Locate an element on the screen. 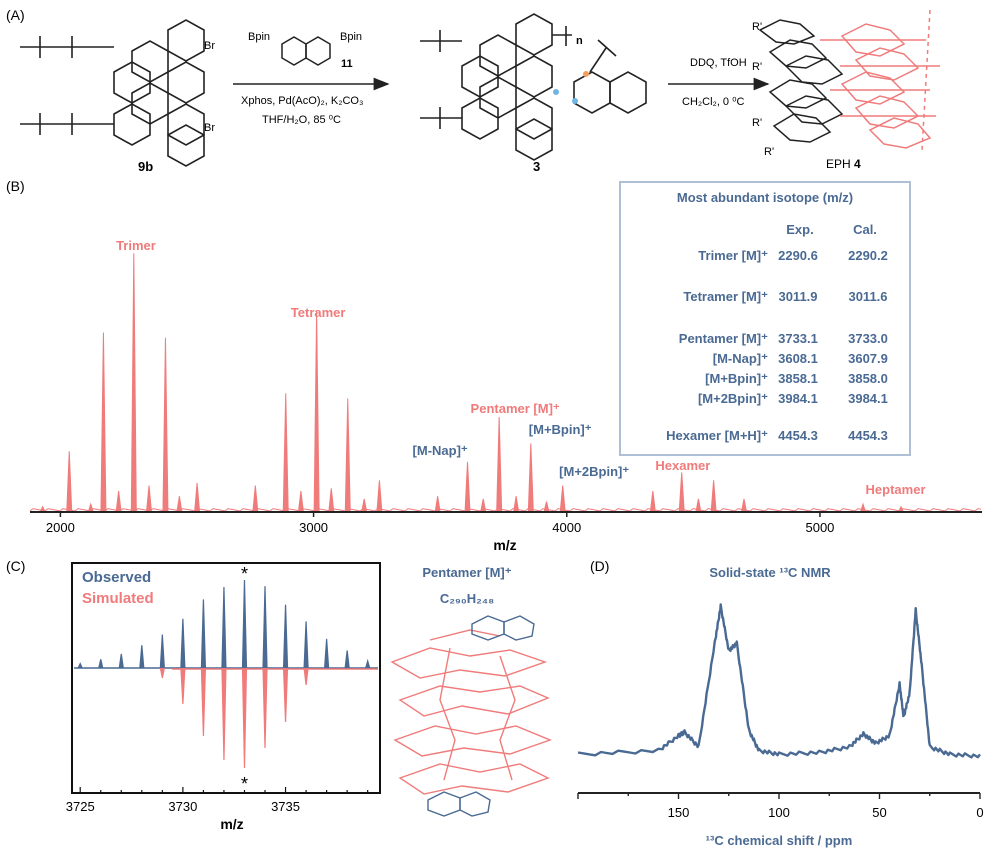  ms-annotation: [M+Bpin]⁺ is located at coordinates (560, 429).